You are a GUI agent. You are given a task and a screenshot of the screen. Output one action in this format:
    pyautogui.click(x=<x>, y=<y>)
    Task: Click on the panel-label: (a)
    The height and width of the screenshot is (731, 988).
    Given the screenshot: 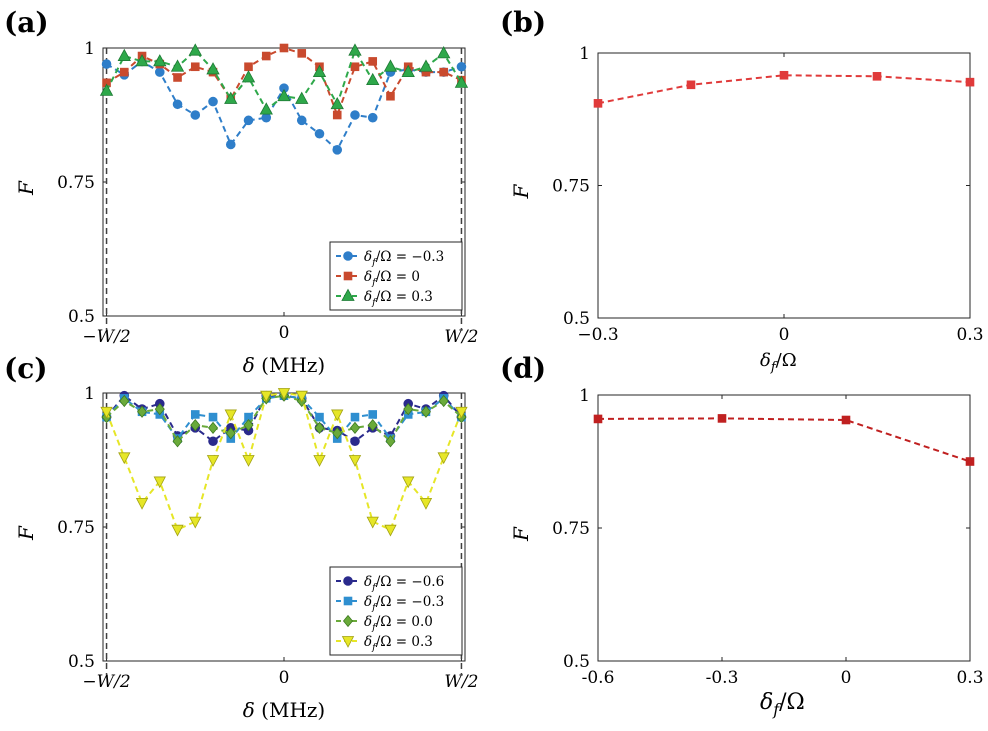 What is the action you would take?
    pyautogui.click(x=26, y=22)
    